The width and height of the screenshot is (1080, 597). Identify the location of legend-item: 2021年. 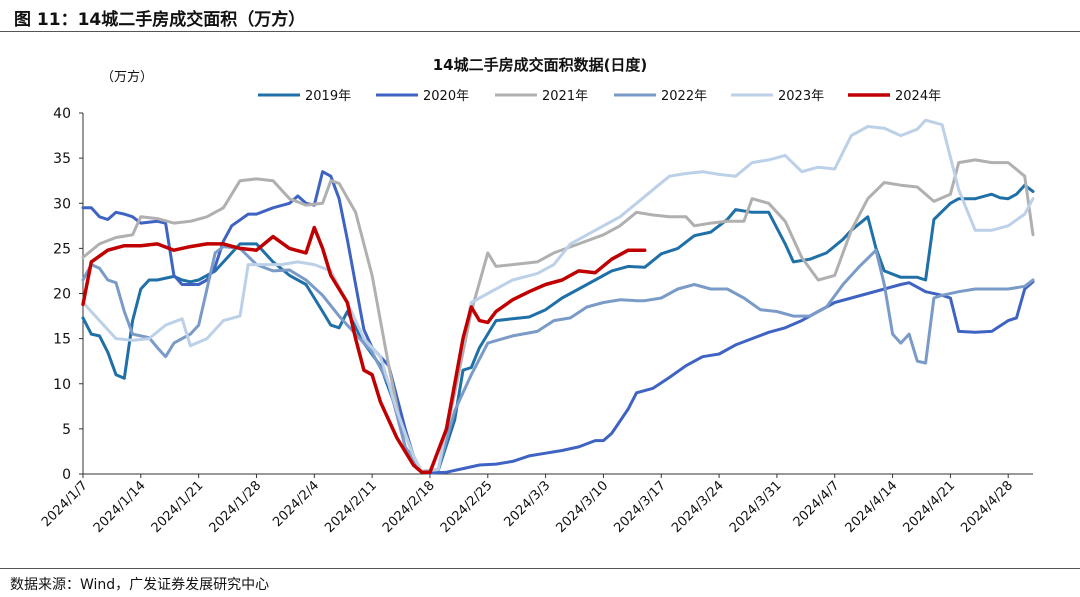
(541, 96).